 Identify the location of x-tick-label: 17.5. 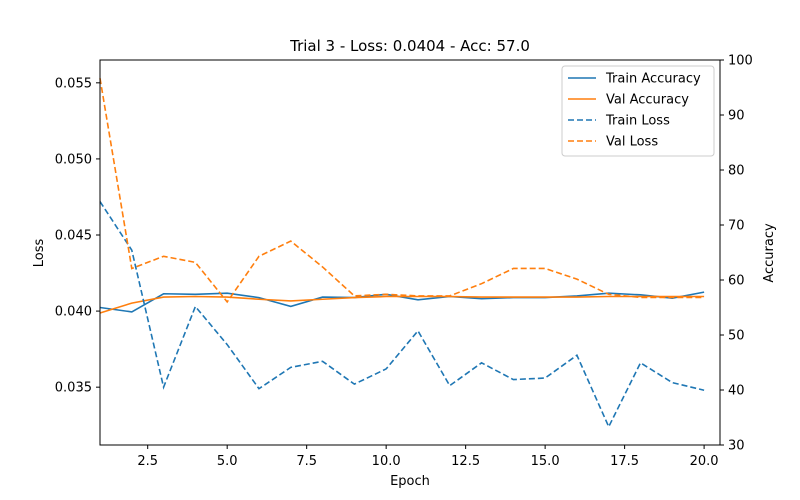
(624, 461).